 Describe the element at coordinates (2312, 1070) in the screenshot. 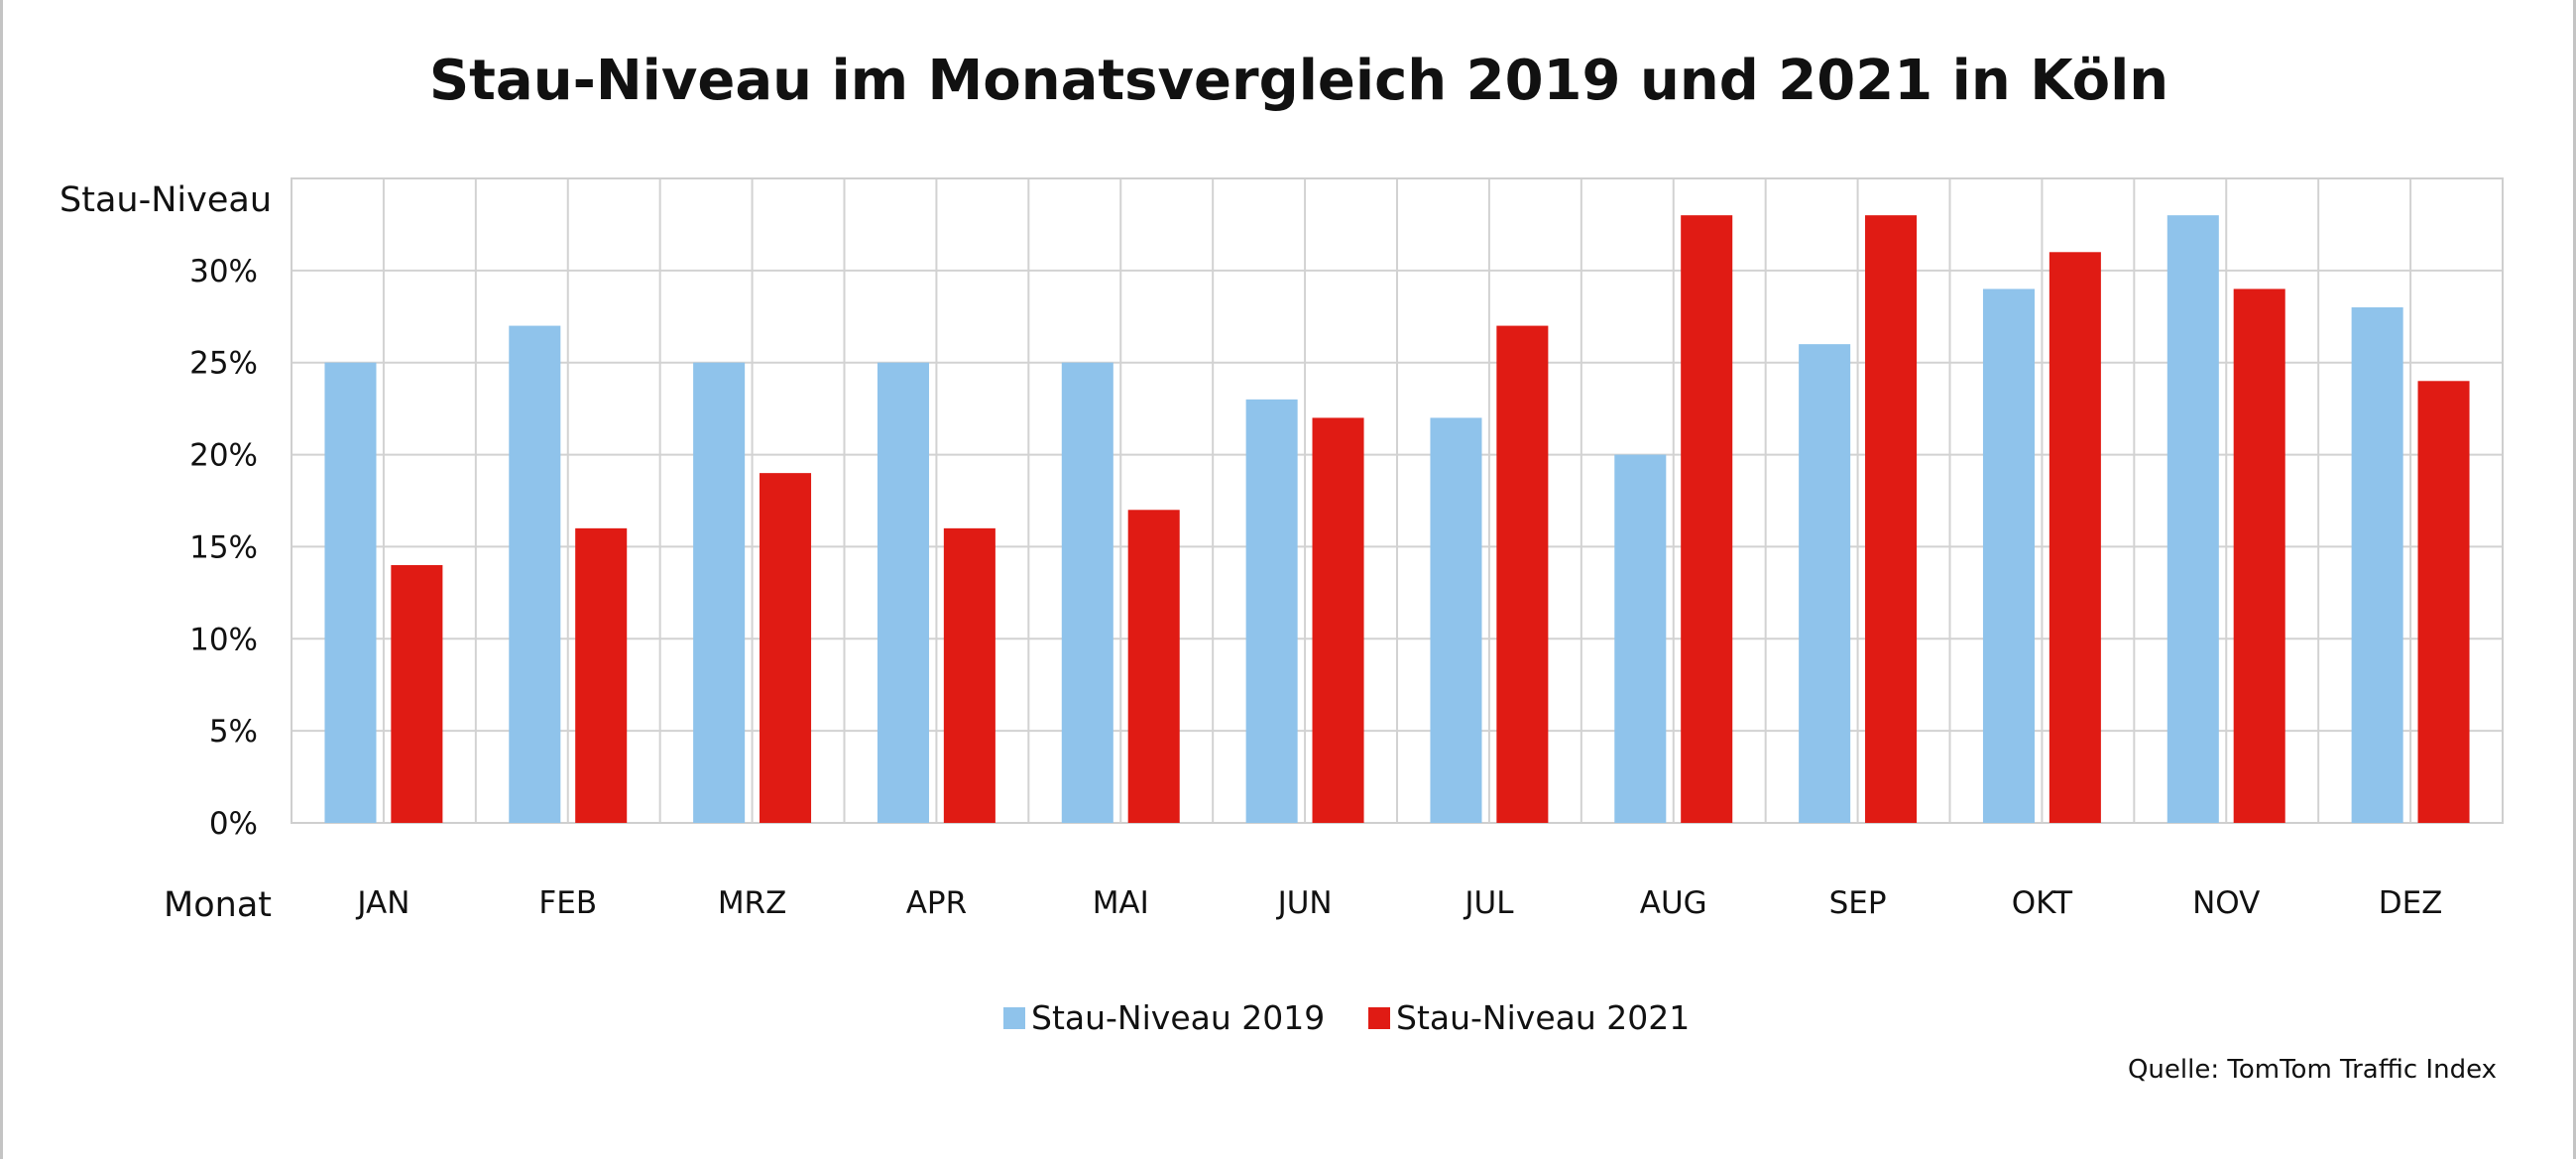

I see `source-note: Quelle: TomTom Traffic Index` at that location.